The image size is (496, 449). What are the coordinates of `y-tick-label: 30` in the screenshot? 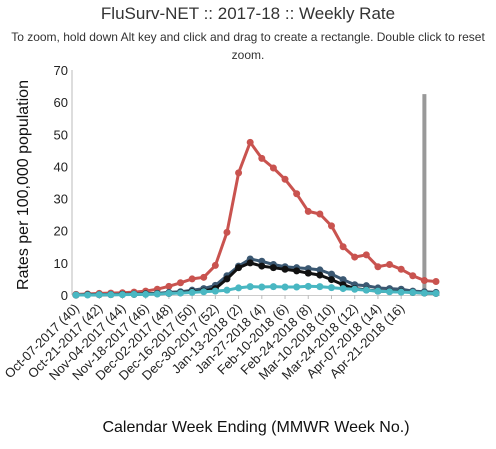 It's located at (61, 199).